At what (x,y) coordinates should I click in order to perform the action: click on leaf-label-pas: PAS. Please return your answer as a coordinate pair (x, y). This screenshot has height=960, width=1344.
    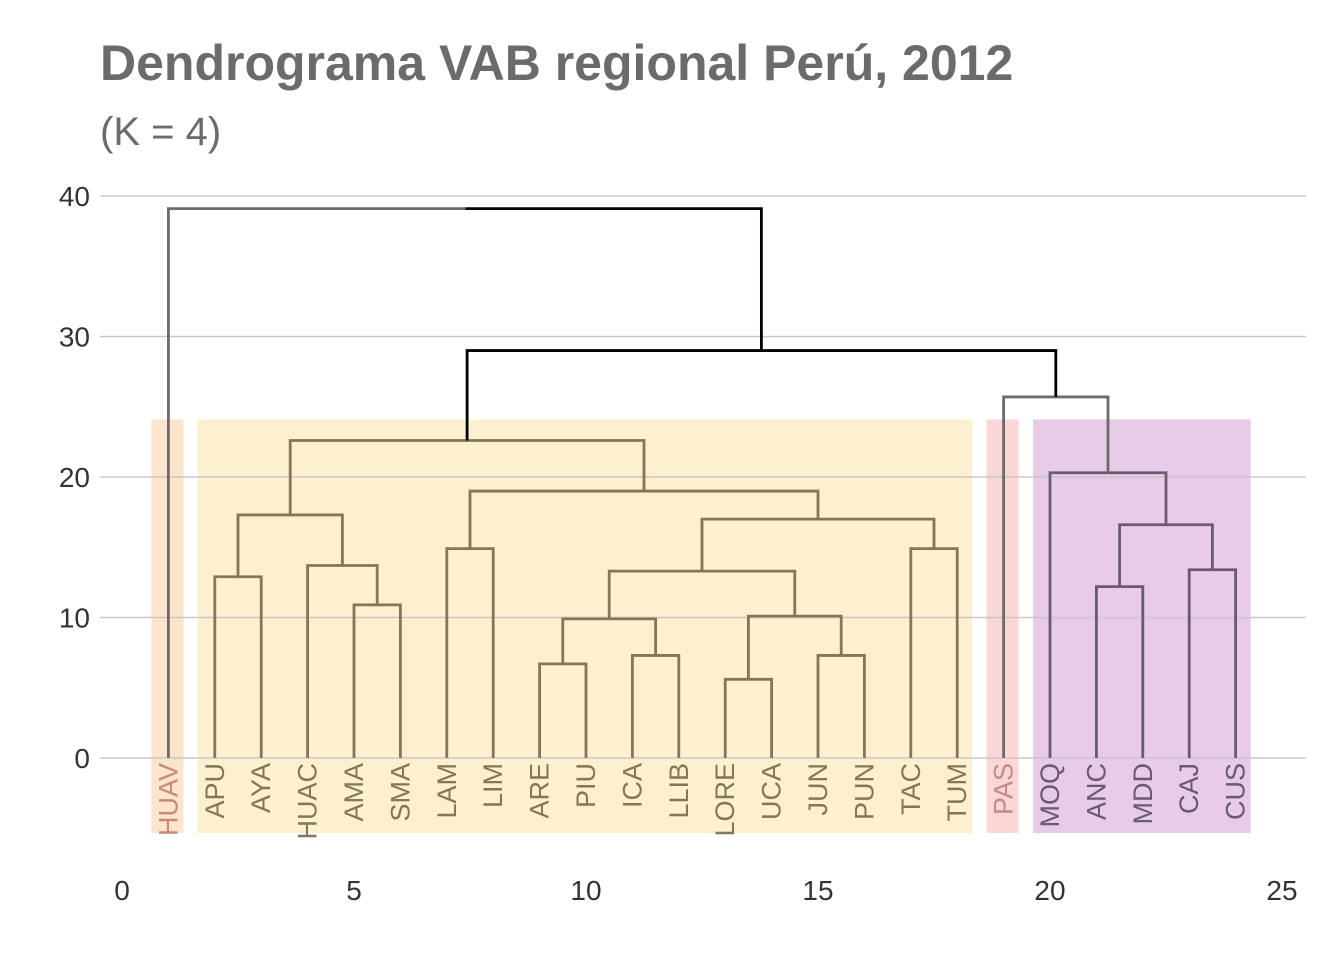
    Looking at the image, I should click on (1004, 789).